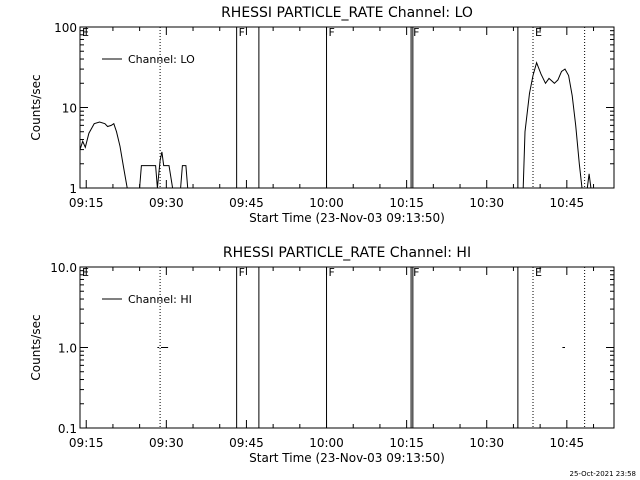 The width and height of the screenshot is (640, 480). Describe the element at coordinates (161, 59) in the screenshot. I see `legend-entry: Channel: LO` at that location.